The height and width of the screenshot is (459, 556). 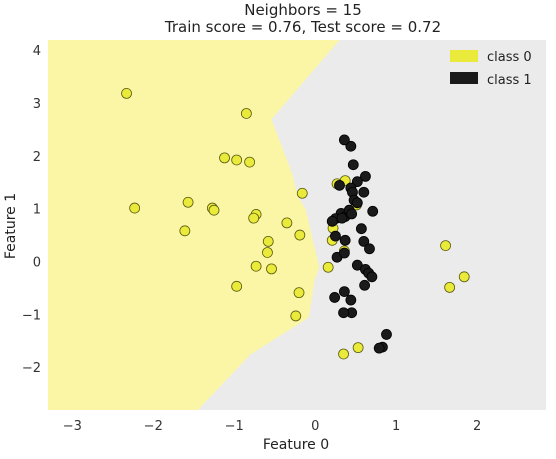 What do you see at coordinates (302, 27) in the screenshot?
I see `chart-title-line-2: Train score = 0.76, Test score = 0.72` at bounding box center [302, 27].